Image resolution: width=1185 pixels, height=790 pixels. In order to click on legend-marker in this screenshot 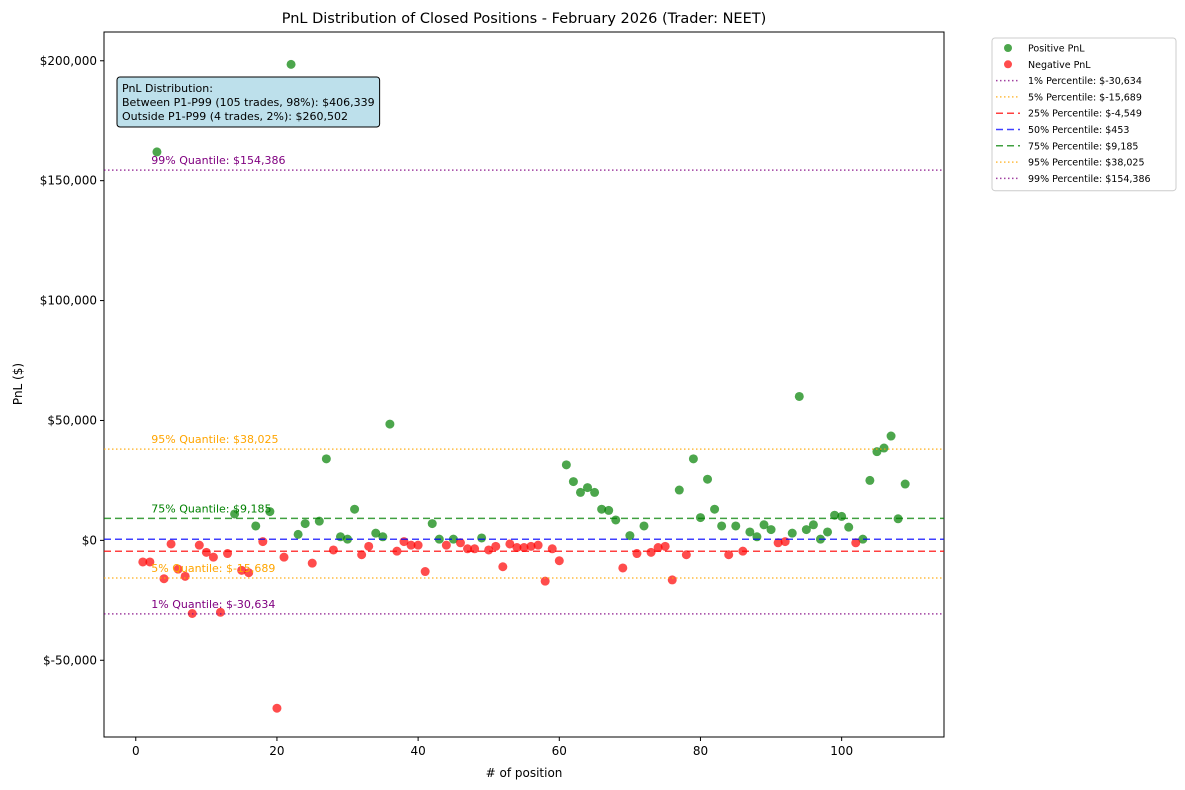, I will do `click(1008, 48)`.